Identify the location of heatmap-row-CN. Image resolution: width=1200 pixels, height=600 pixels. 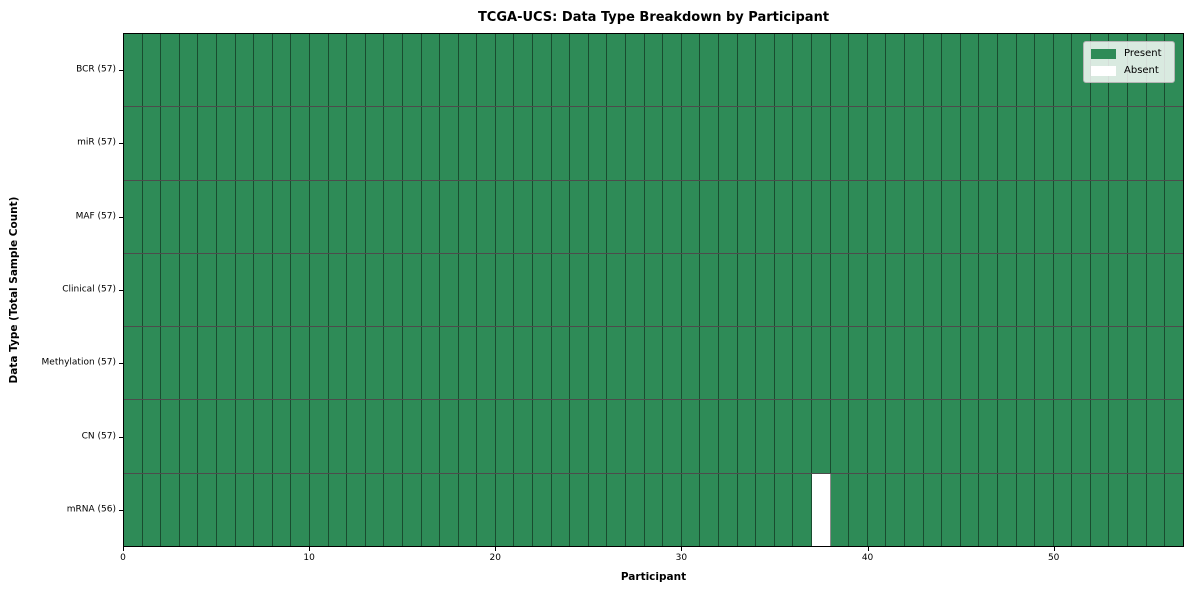
(653, 437).